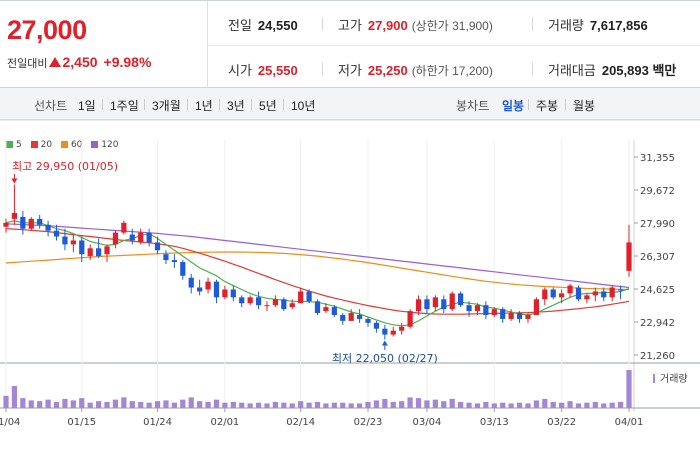 The width and height of the screenshot is (700, 450). Describe the element at coordinates (473, 106) in the screenshot. I see `candle-chart-label: 봉차트` at that location.